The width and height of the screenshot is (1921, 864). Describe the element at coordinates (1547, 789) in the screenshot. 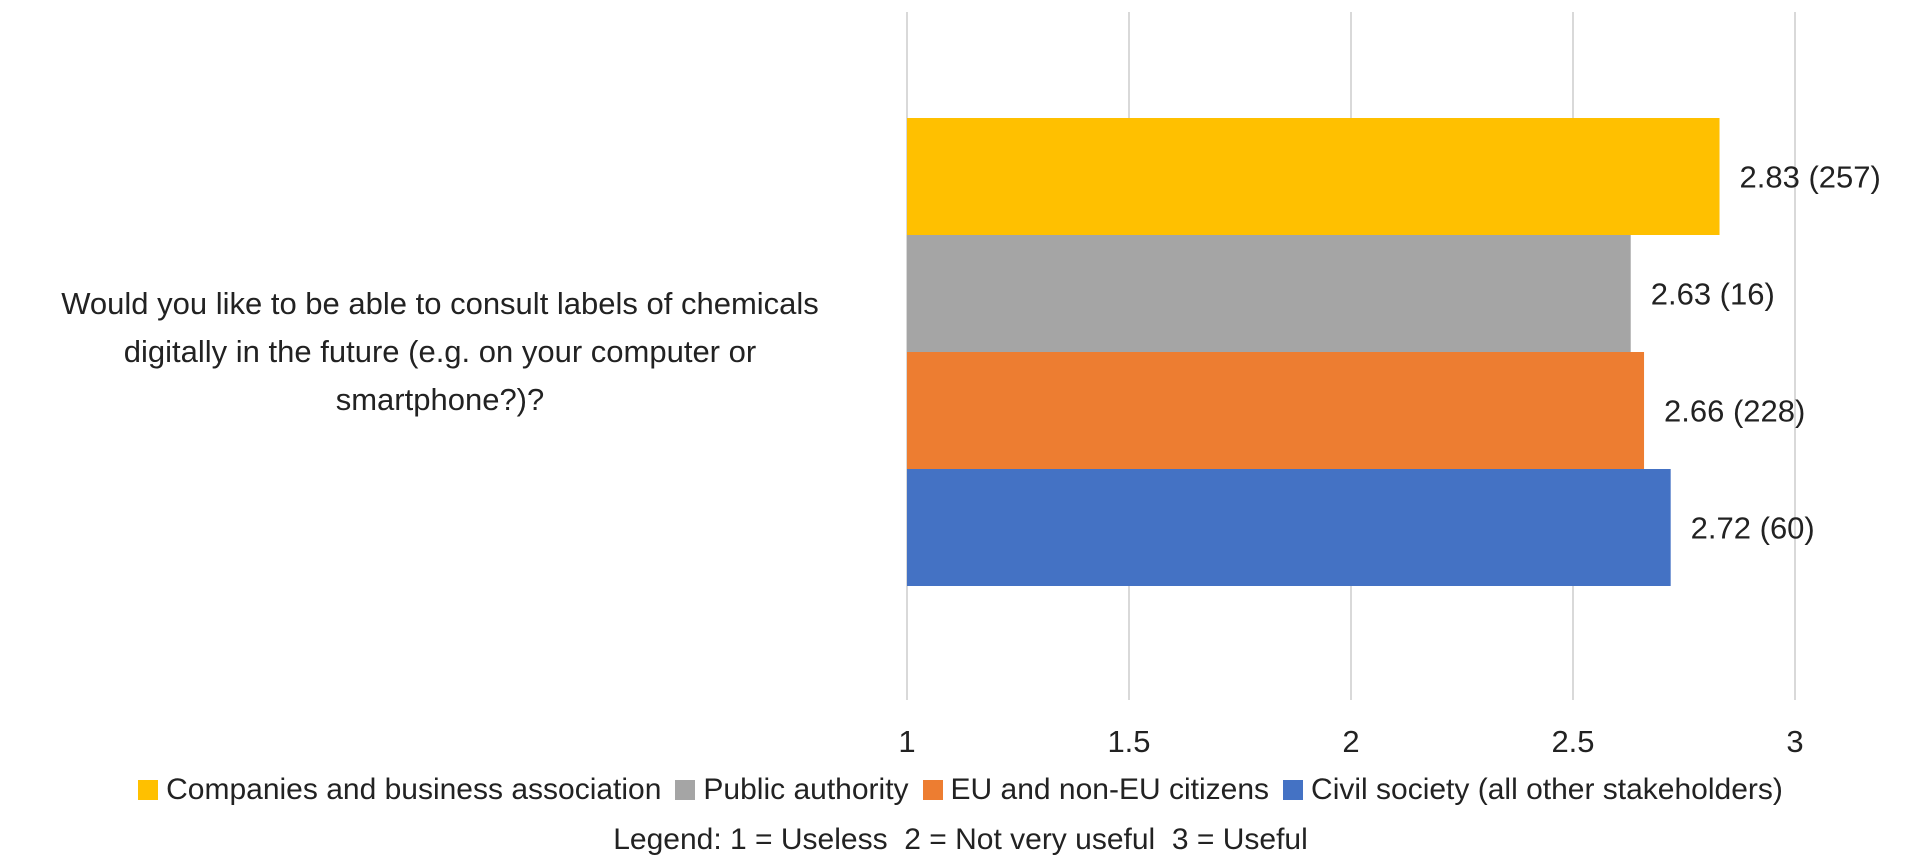

I see `legend-label: Civil society (all other stakeholders)` at that location.